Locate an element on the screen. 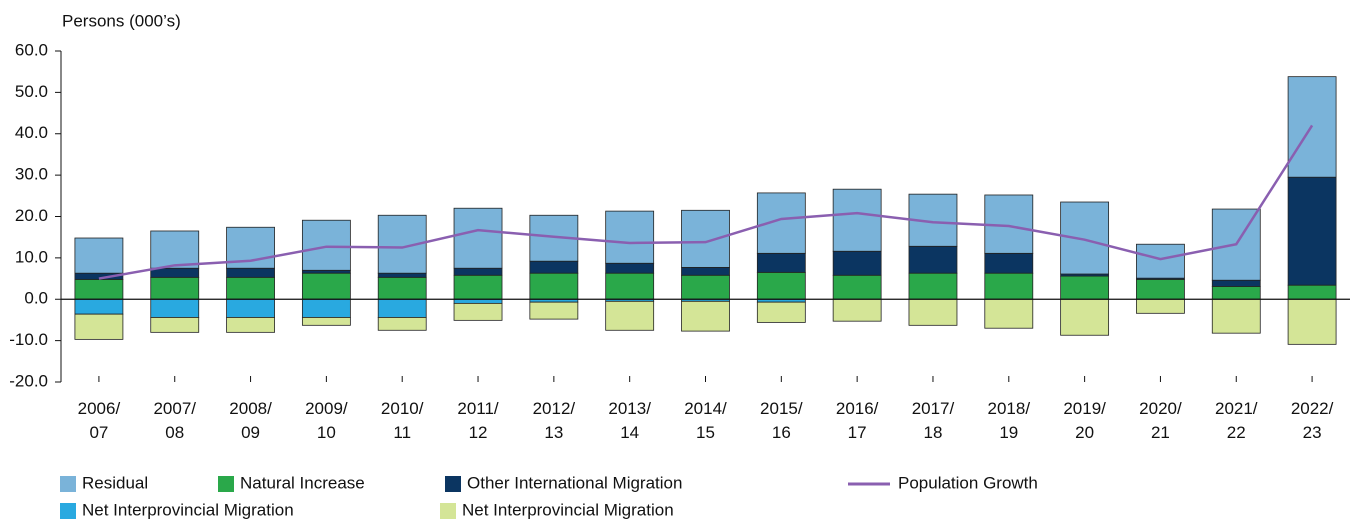 The image size is (1352, 525). x-tick-label-line: 22 is located at coordinates (1236, 432).